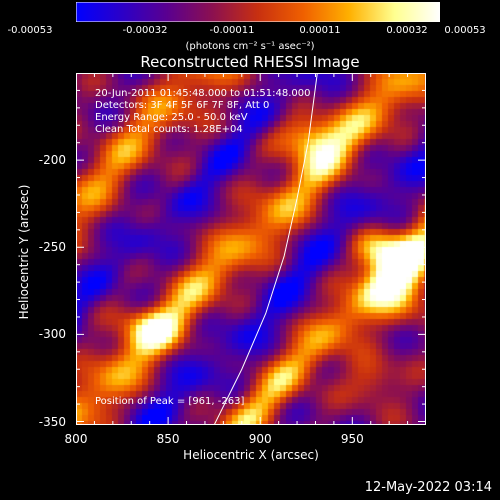  What do you see at coordinates (352, 439) in the screenshot?
I see `x-tick-label: 950` at bounding box center [352, 439].